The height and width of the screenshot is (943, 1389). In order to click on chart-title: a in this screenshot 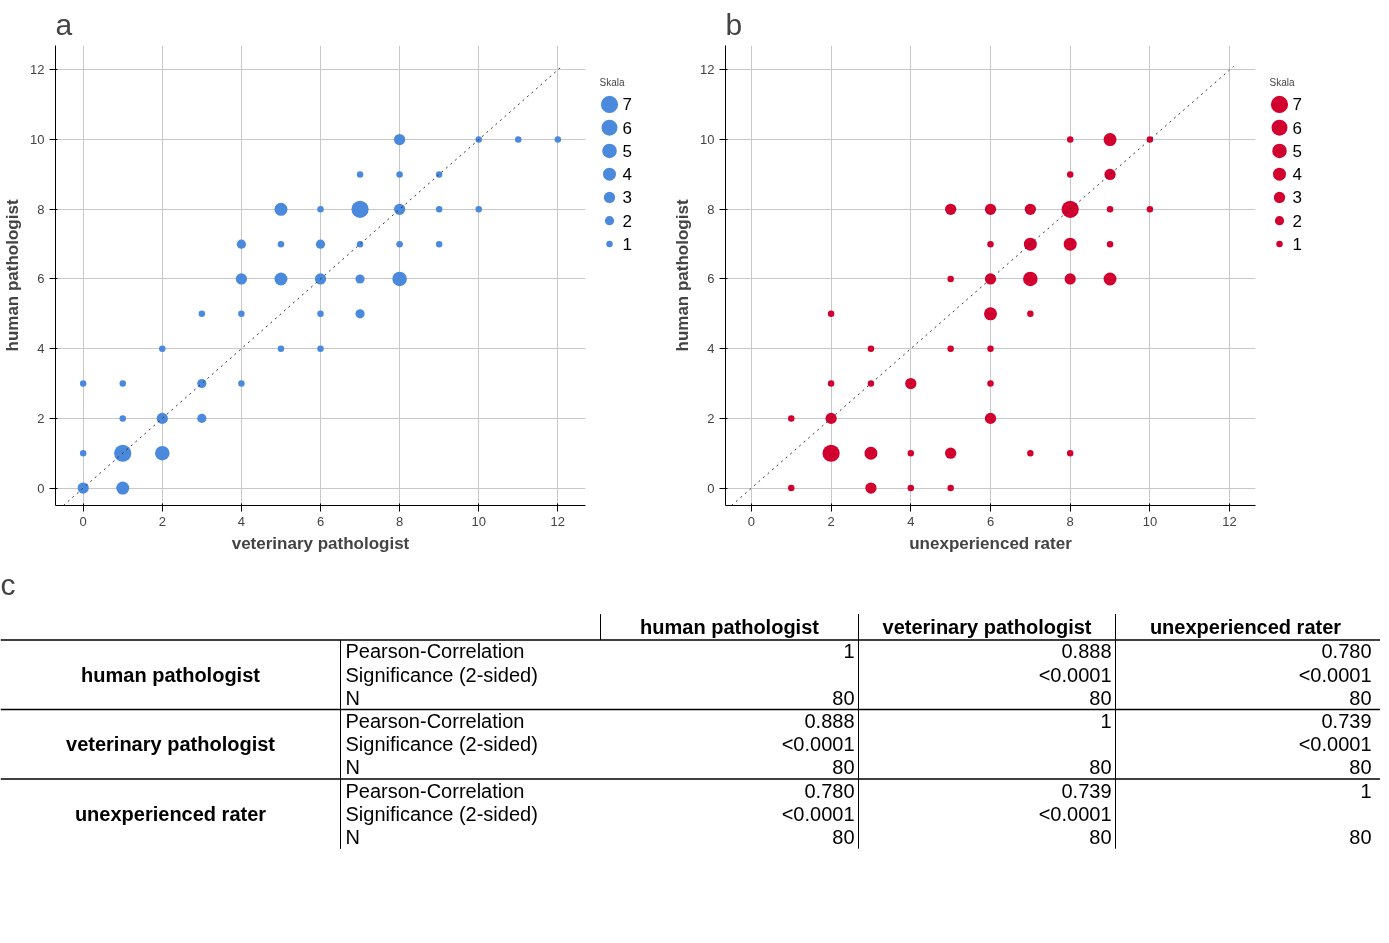, I will do `click(64, 24)`.